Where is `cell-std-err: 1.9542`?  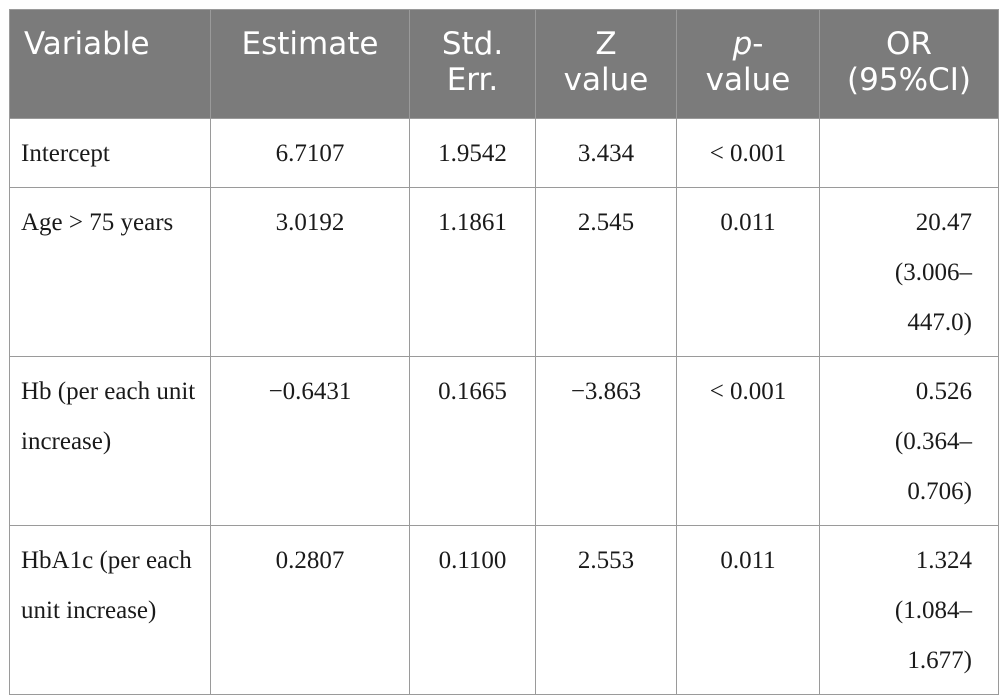 cell-std-err: 1.9542 is located at coordinates (472, 153).